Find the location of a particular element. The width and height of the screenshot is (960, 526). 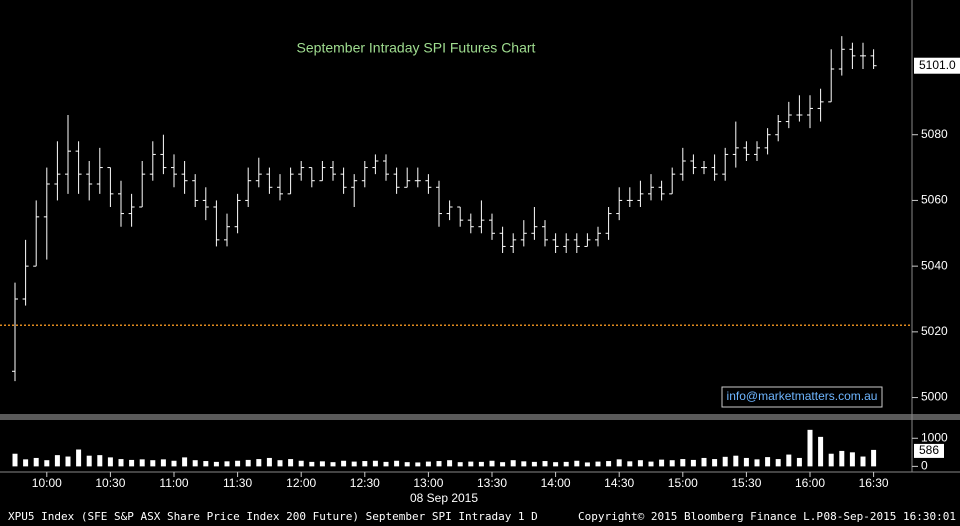

y-tick-label: 0 is located at coordinates (924, 466).